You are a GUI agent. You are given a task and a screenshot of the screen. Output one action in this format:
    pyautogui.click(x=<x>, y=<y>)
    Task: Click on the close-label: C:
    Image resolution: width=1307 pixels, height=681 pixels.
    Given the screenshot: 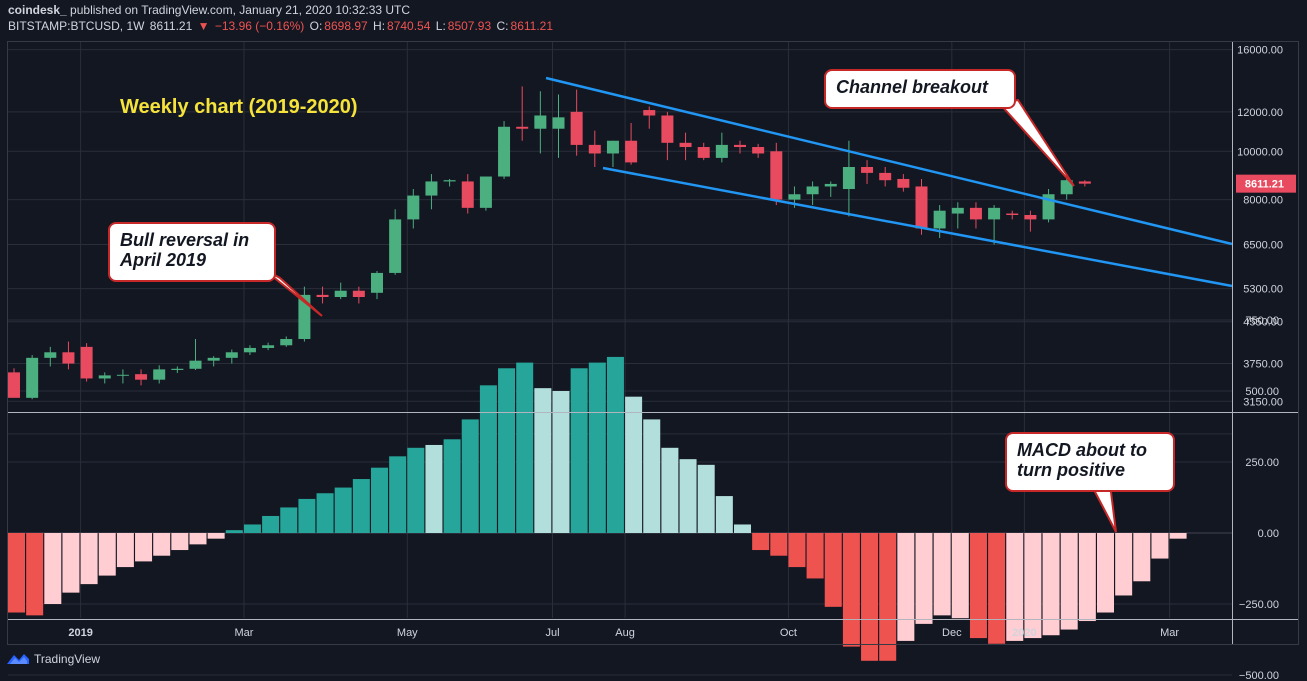 What is the action you would take?
    pyautogui.click(x=502, y=26)
    